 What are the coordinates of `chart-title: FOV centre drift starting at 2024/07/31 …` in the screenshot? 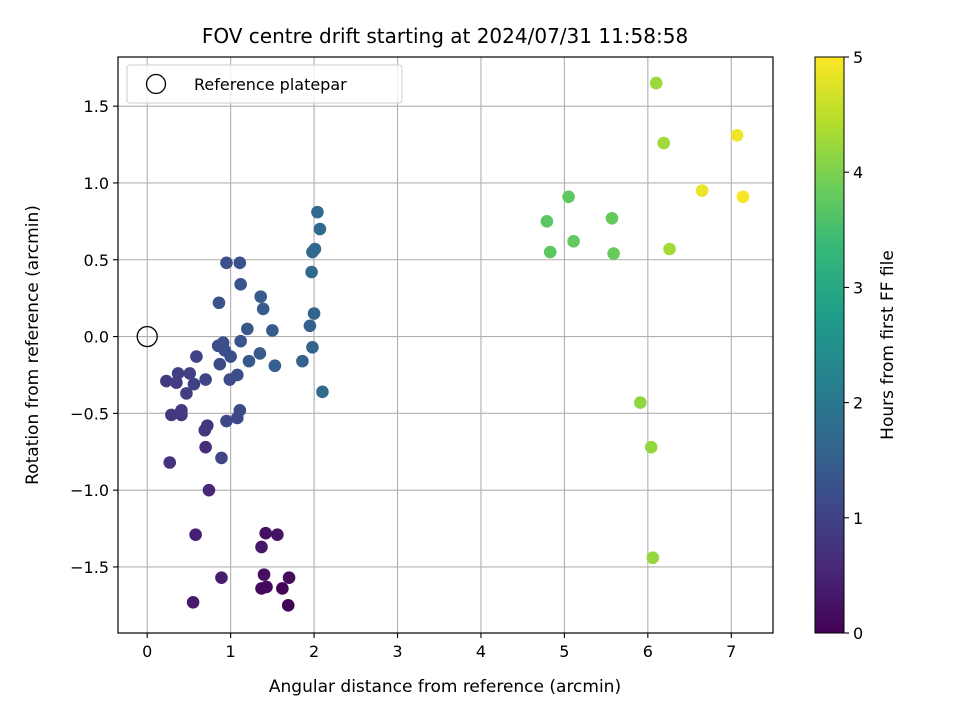 It's located at (445, 36).